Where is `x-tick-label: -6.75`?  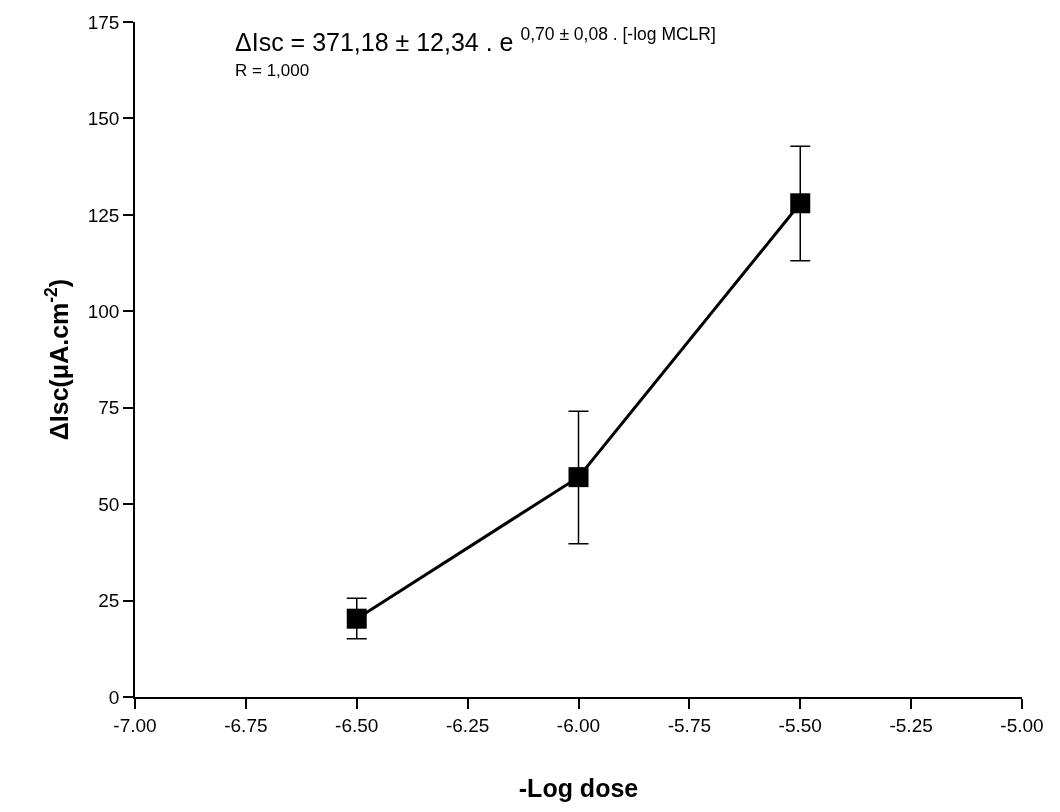 x-tick-label: -6.75 is located at coordinates (246, 725).